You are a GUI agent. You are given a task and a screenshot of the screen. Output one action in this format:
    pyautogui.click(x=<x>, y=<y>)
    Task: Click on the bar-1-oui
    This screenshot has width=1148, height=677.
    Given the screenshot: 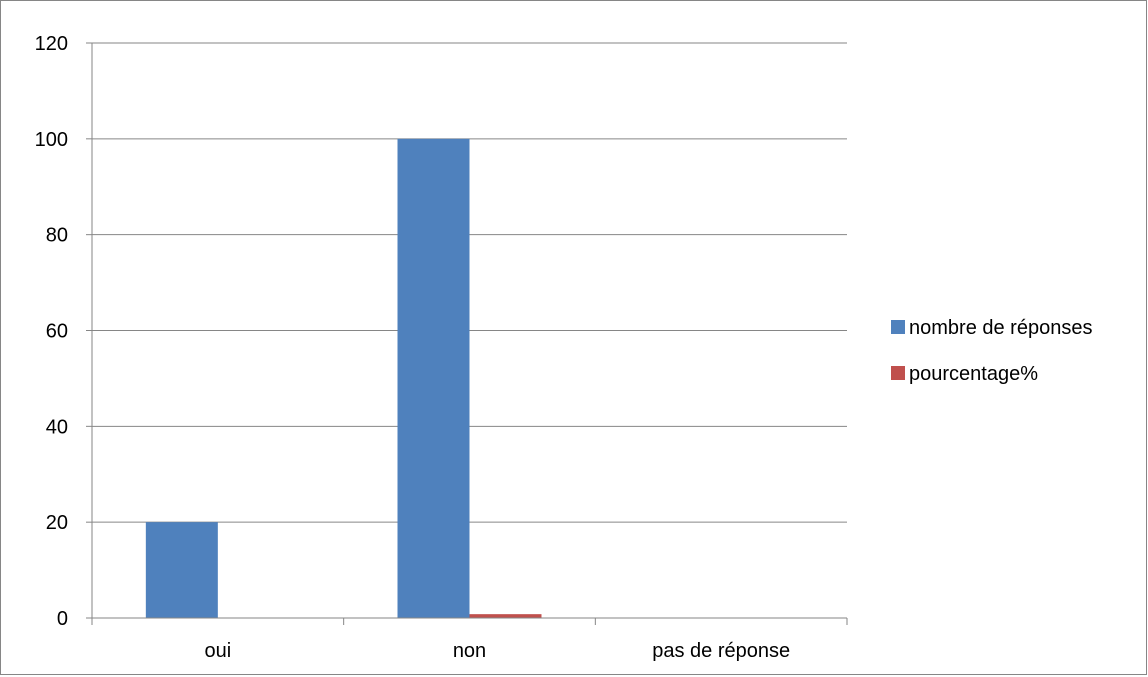 What is the action you would take?
    pyautogui.click(x=181, y=570)
    